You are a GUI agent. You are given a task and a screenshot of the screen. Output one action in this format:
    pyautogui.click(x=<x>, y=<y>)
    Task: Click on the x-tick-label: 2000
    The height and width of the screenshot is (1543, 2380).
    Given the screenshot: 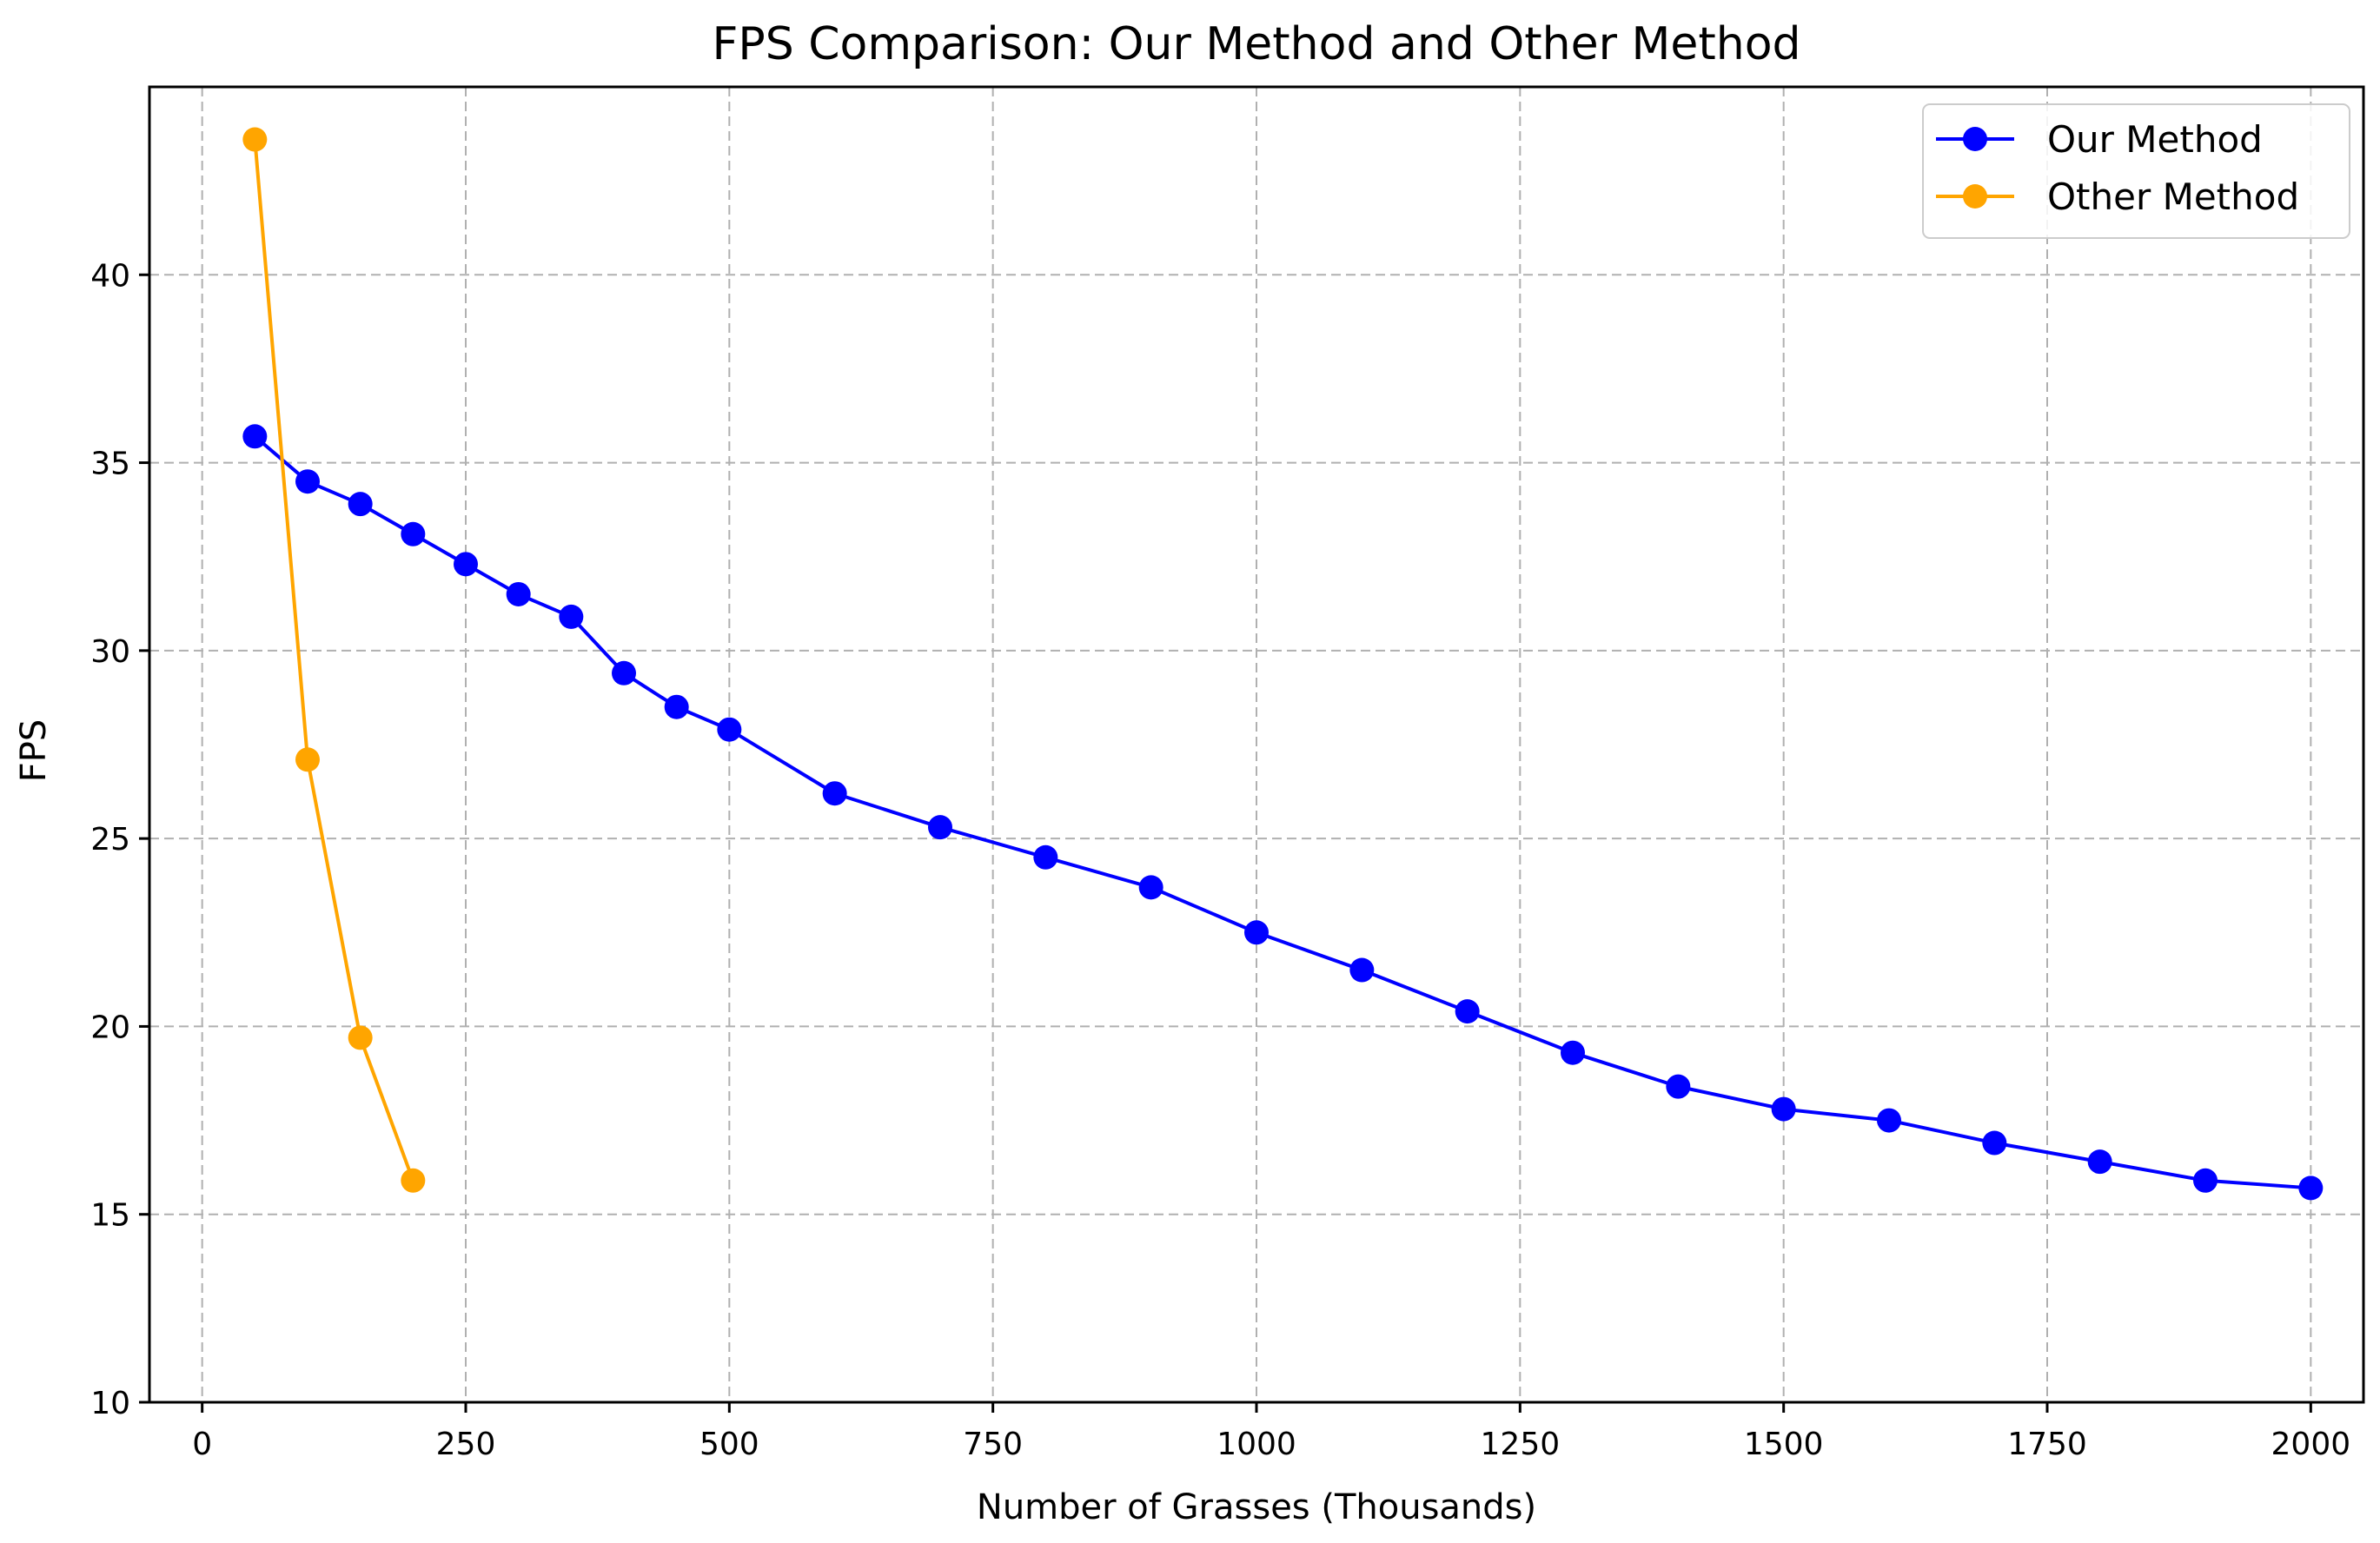 What is the action you would take?
    pyautogui.click(x=2311, y=1444)
    